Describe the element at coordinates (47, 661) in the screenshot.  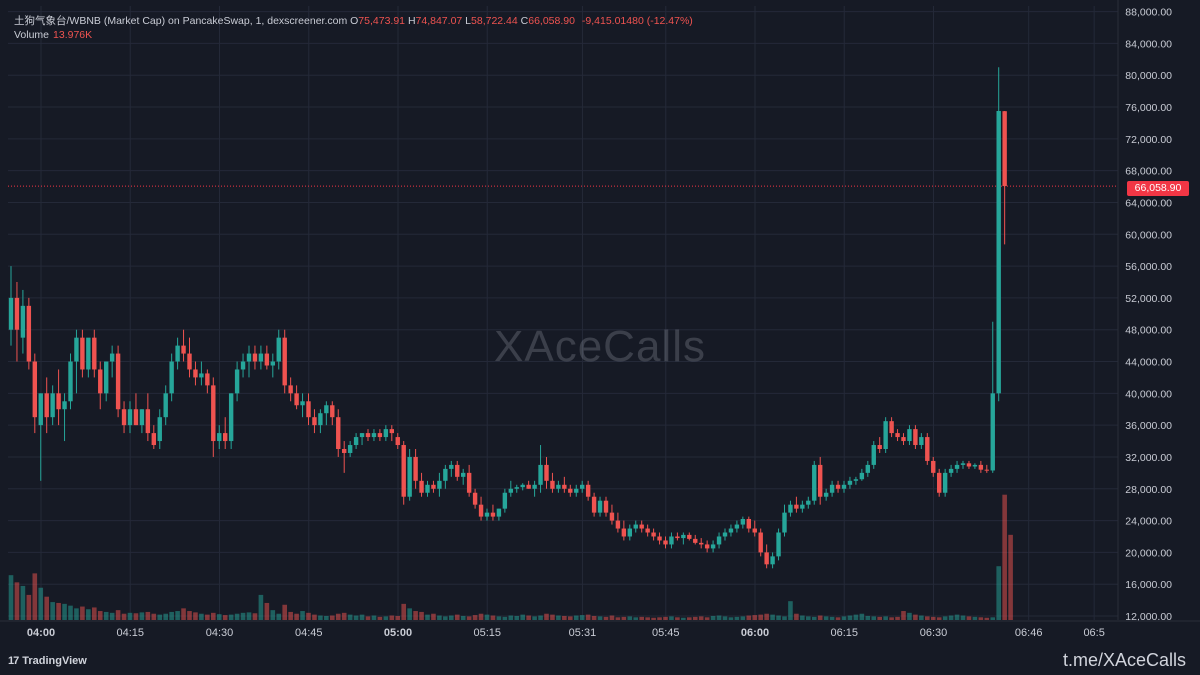
I see `tradingview-logo: 17 TradingView` at that location.